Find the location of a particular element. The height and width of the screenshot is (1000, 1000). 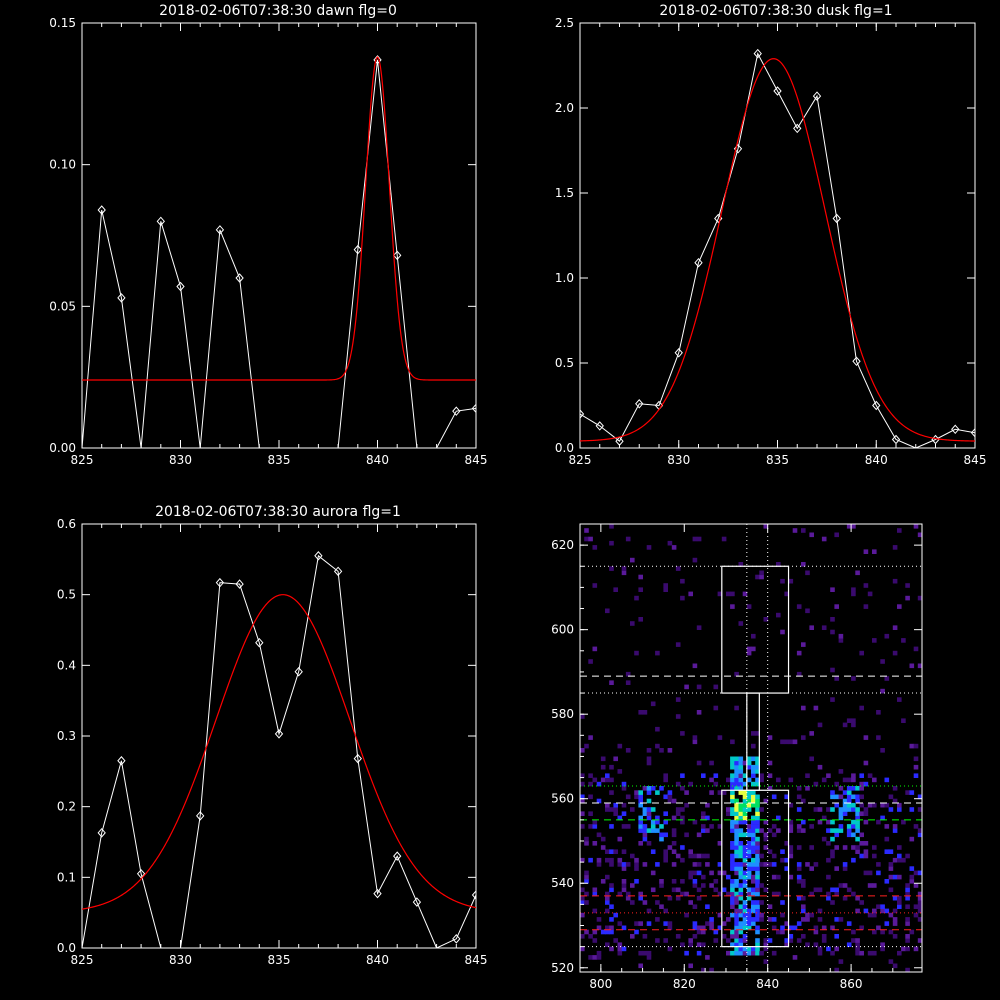

y-tick-label: 0.00 is located at coordinates (62, 448).